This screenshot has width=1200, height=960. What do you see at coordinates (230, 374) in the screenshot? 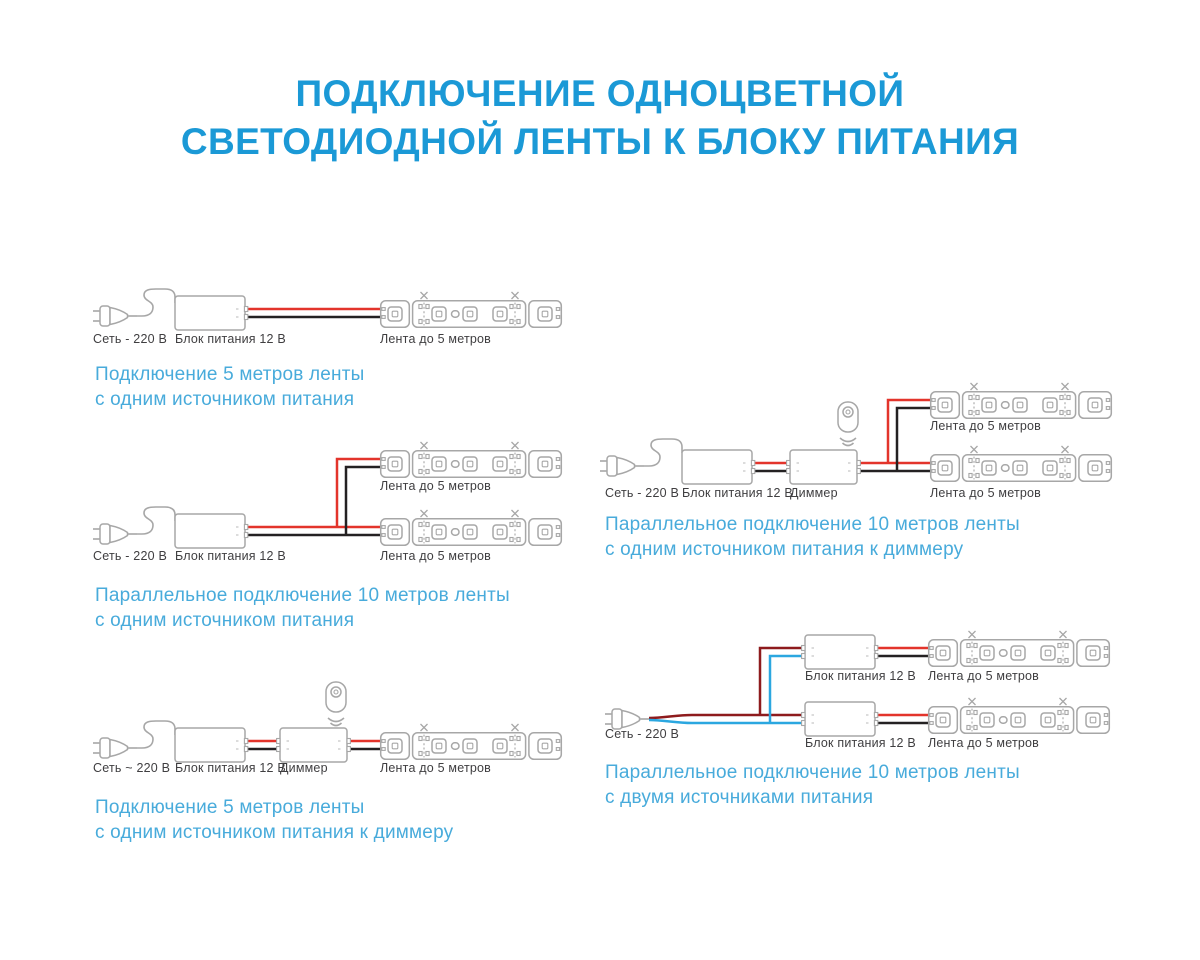
I see `caption-1-line1: Подключение 5 метров ленты` at bounding box center [230, 374].